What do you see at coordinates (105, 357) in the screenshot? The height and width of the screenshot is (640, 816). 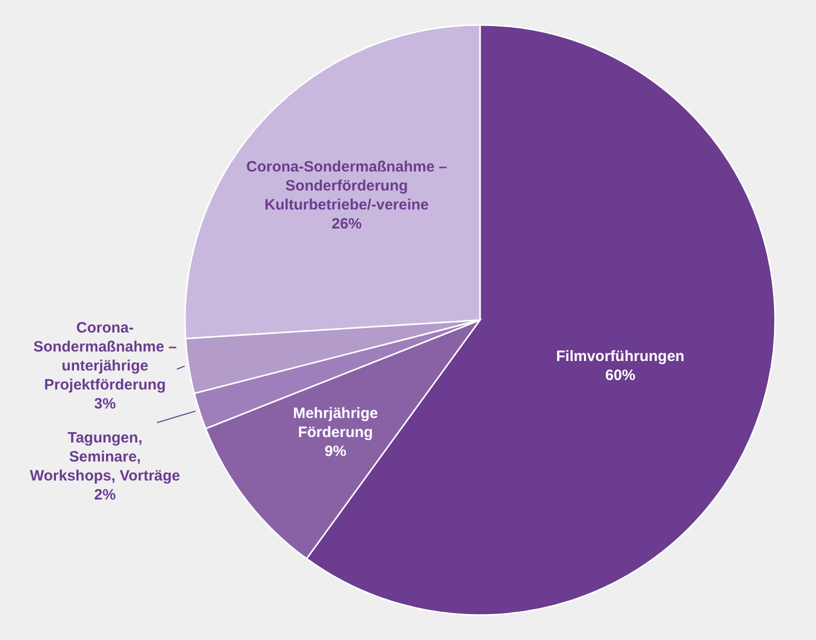 I see `slice-label: Corona- Sondermaßnahme – unterjährige Projektförderung` at bounding box center [105, 357].